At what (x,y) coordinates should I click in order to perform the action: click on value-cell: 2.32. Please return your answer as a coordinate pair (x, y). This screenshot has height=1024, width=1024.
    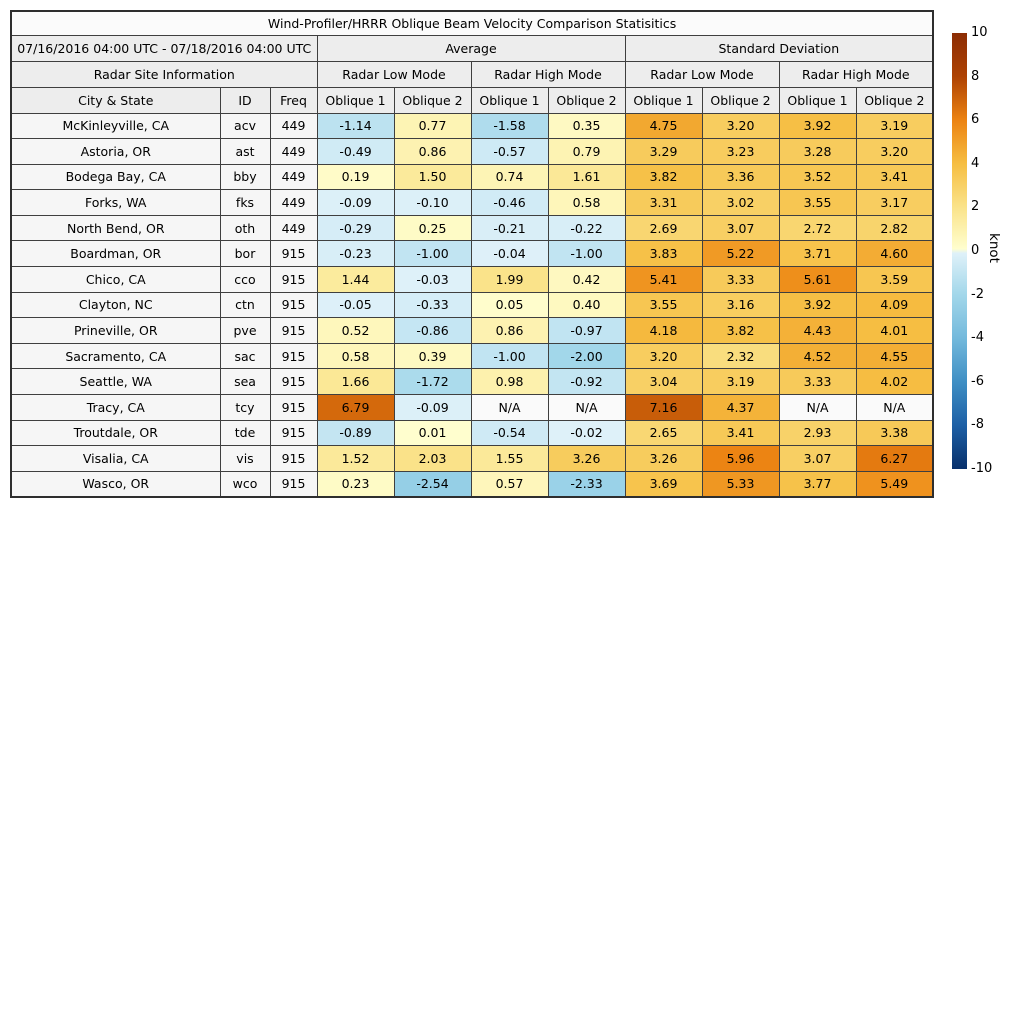
    Looking at the image, I should click on (740, 356).